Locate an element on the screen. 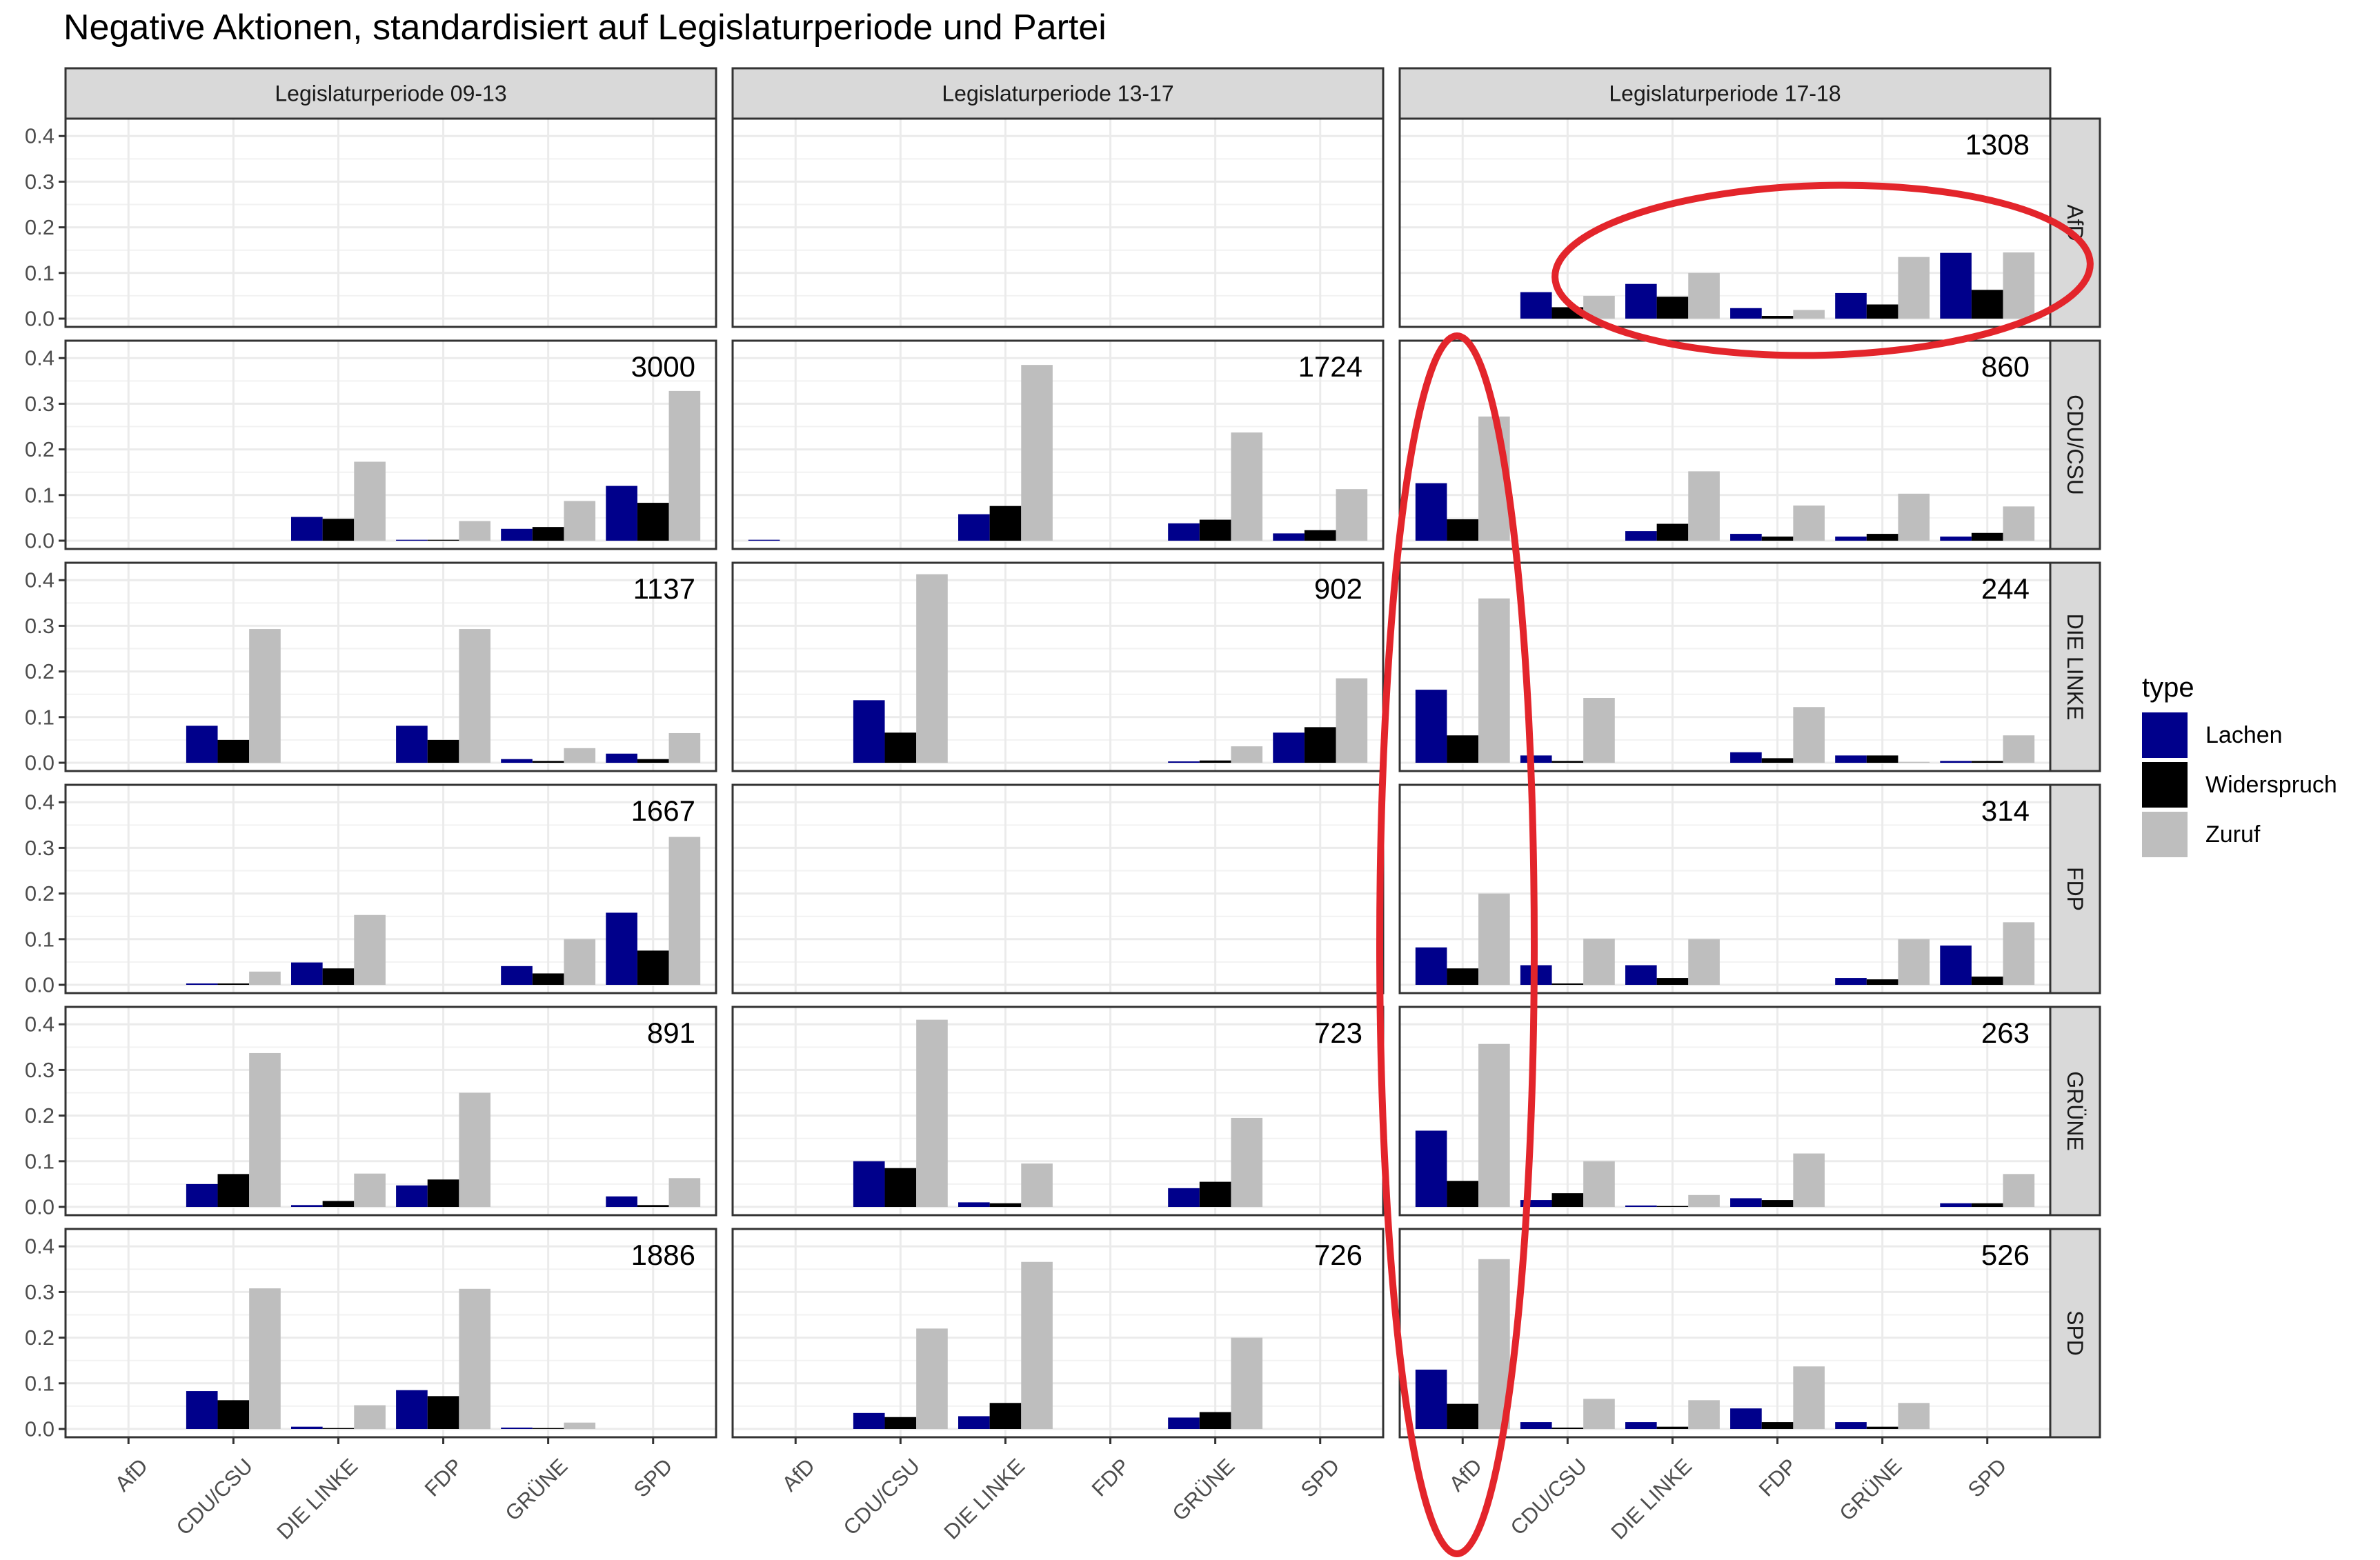  x-tick-label: DIE LINKE is located at coordinates (1652, 1499).